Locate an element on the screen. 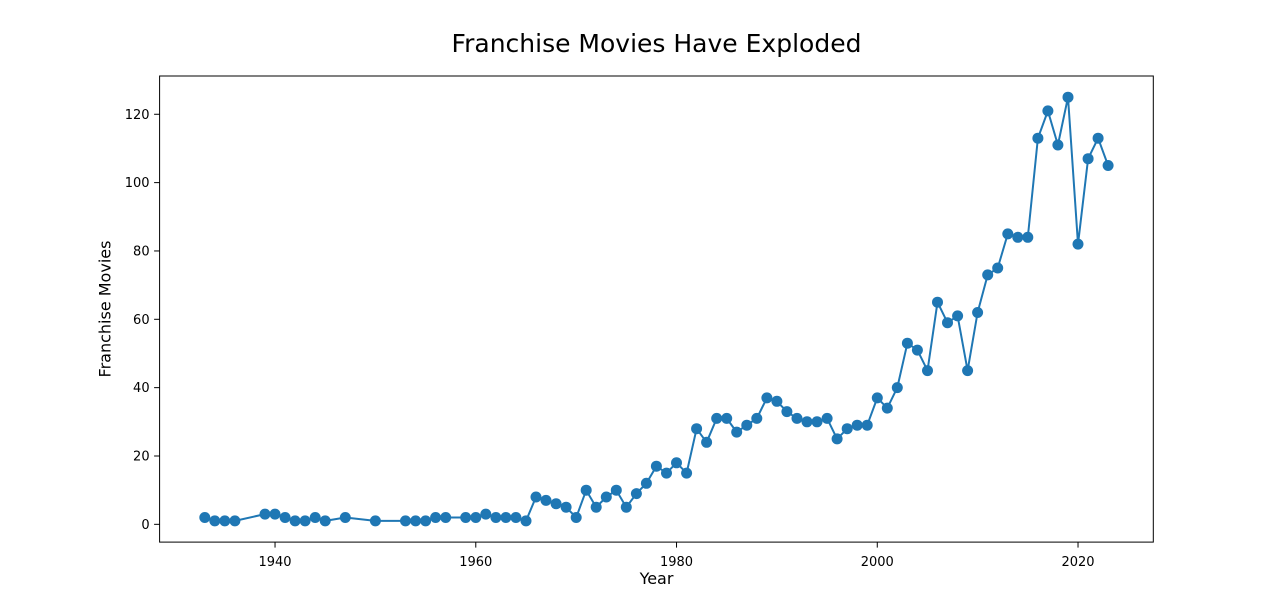  x-tick-label: 1960 is located at coordinates (475, 562).